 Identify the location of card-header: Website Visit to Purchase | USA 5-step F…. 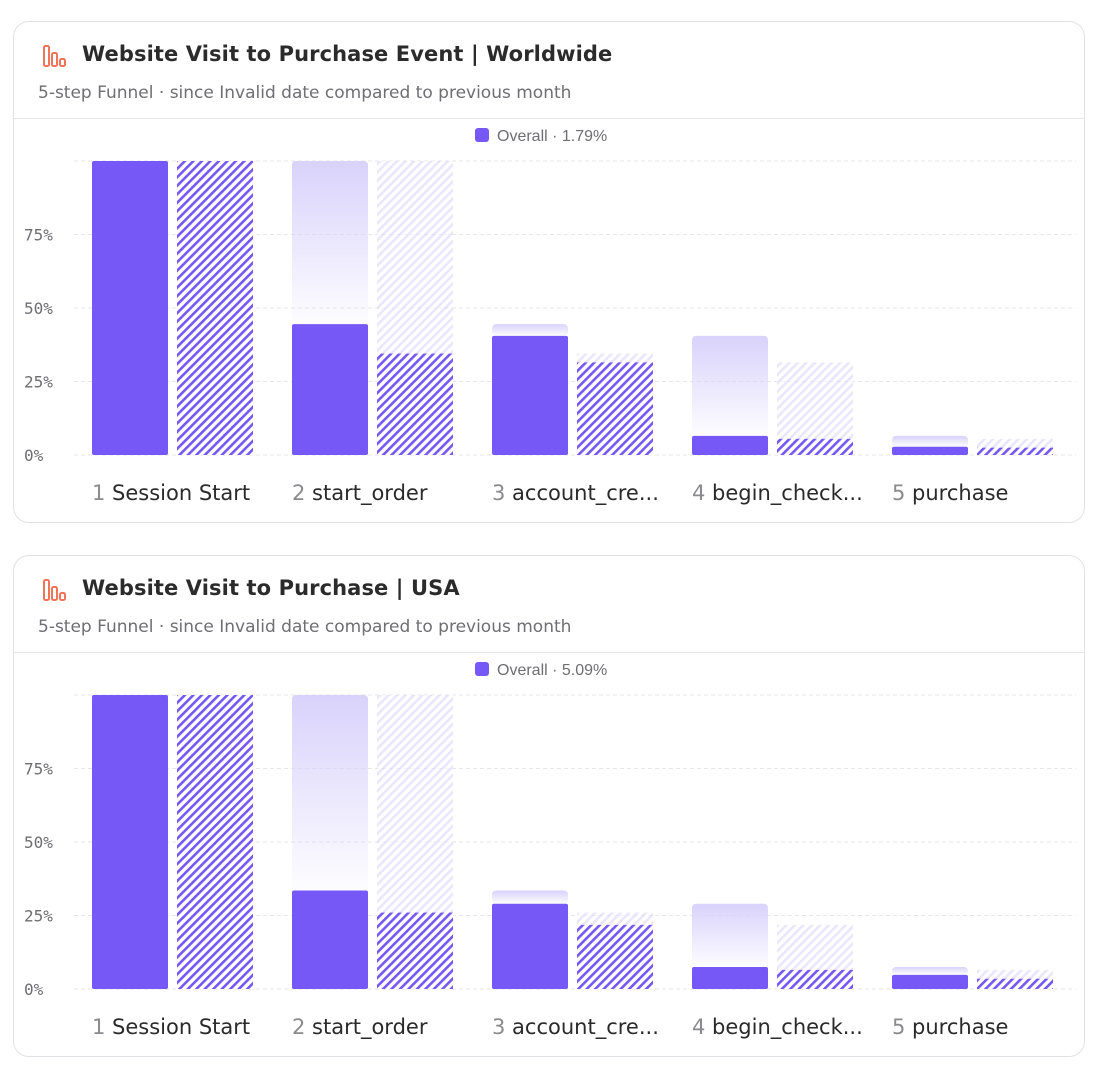
(549, 604).